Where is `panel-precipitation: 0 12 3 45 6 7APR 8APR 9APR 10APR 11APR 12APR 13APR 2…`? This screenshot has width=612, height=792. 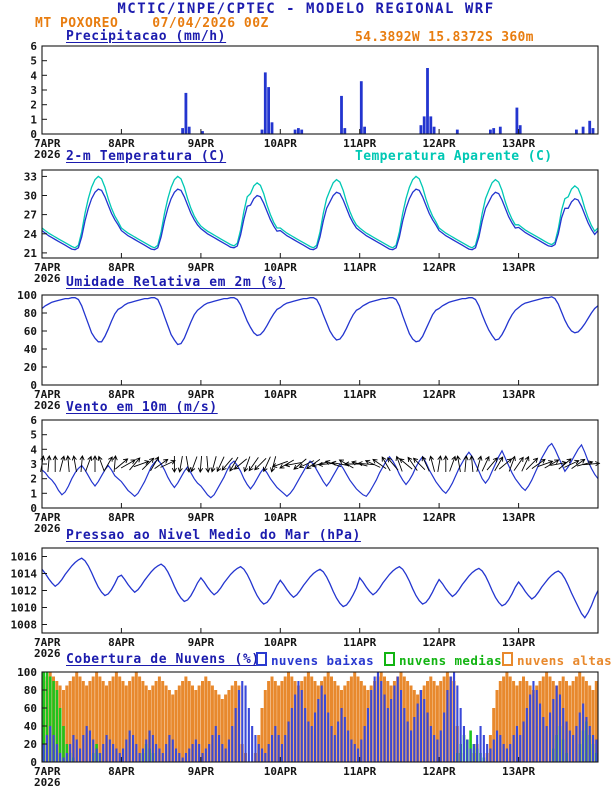
panel-precipitation: 0 12 3 45 6 7APR 8APR 9APR 10APR 11APR 12APR 13APR 2… is located at coordinates (314, 100).